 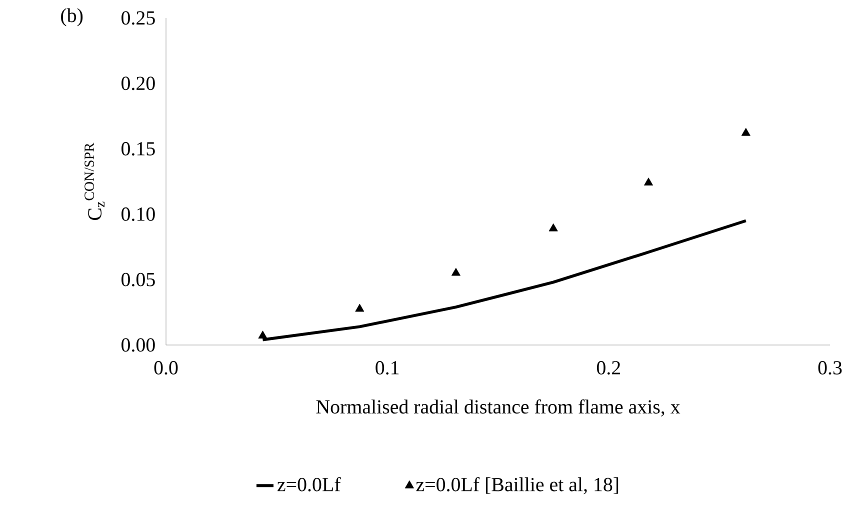 I want to click on y-tick-label: 0.20, so click(x=138, y=83).